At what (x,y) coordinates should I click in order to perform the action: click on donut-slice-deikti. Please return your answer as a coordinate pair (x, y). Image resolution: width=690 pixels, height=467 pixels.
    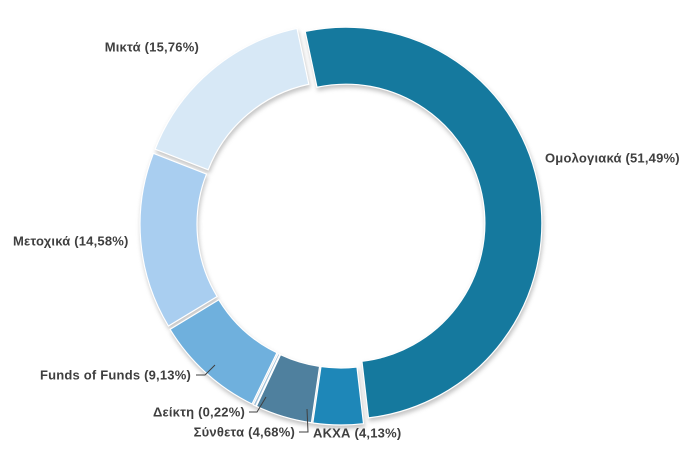
    Looking at the image, I should click on (266, 379).